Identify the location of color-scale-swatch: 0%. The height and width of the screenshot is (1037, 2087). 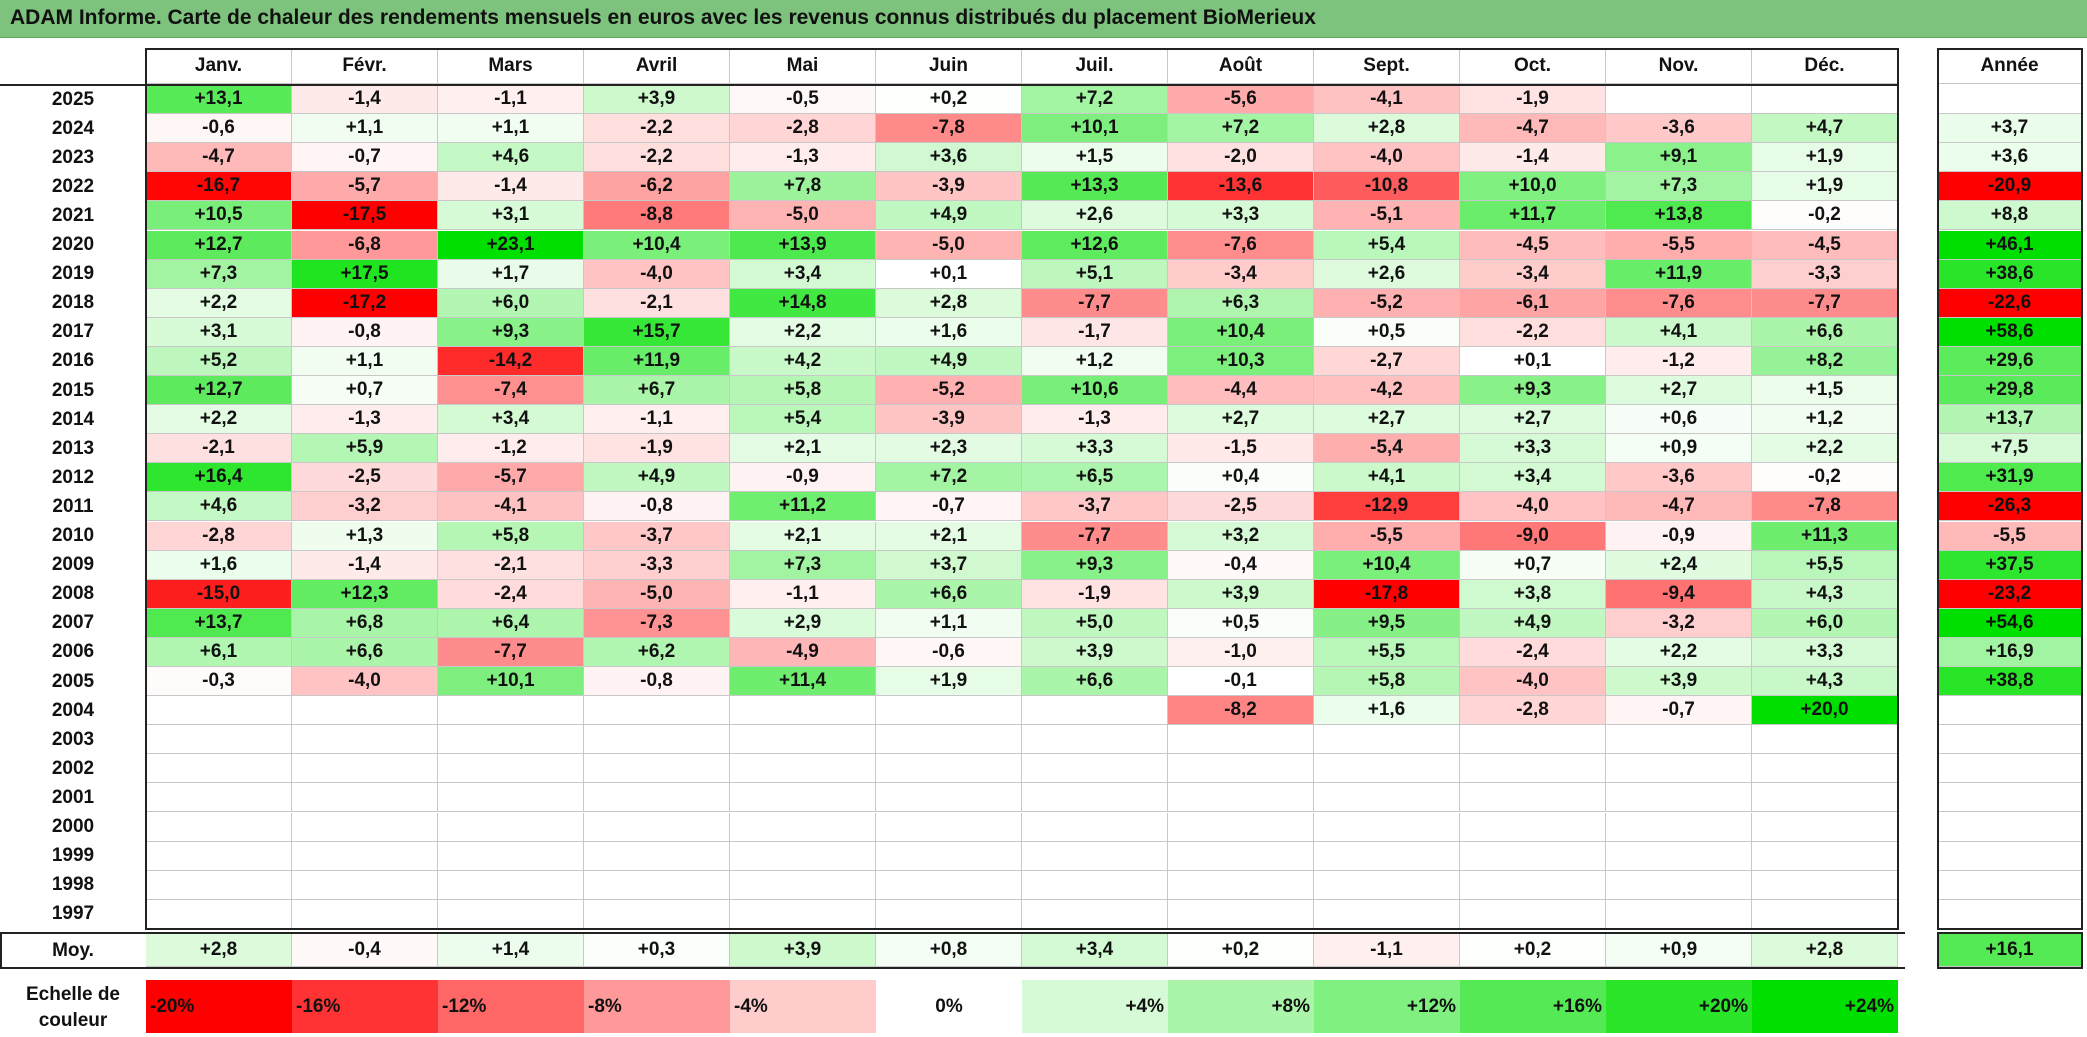
(949, 1006).